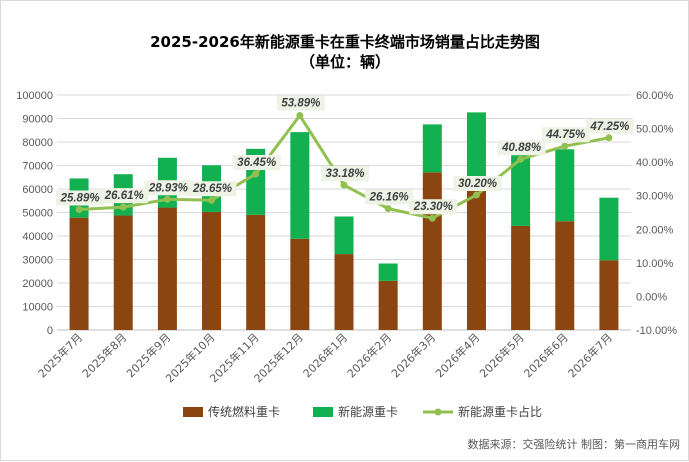 The height and width of the screenshot is (462, 689). I want to click on y-left-tick-label: 70000, so click(37, 167).